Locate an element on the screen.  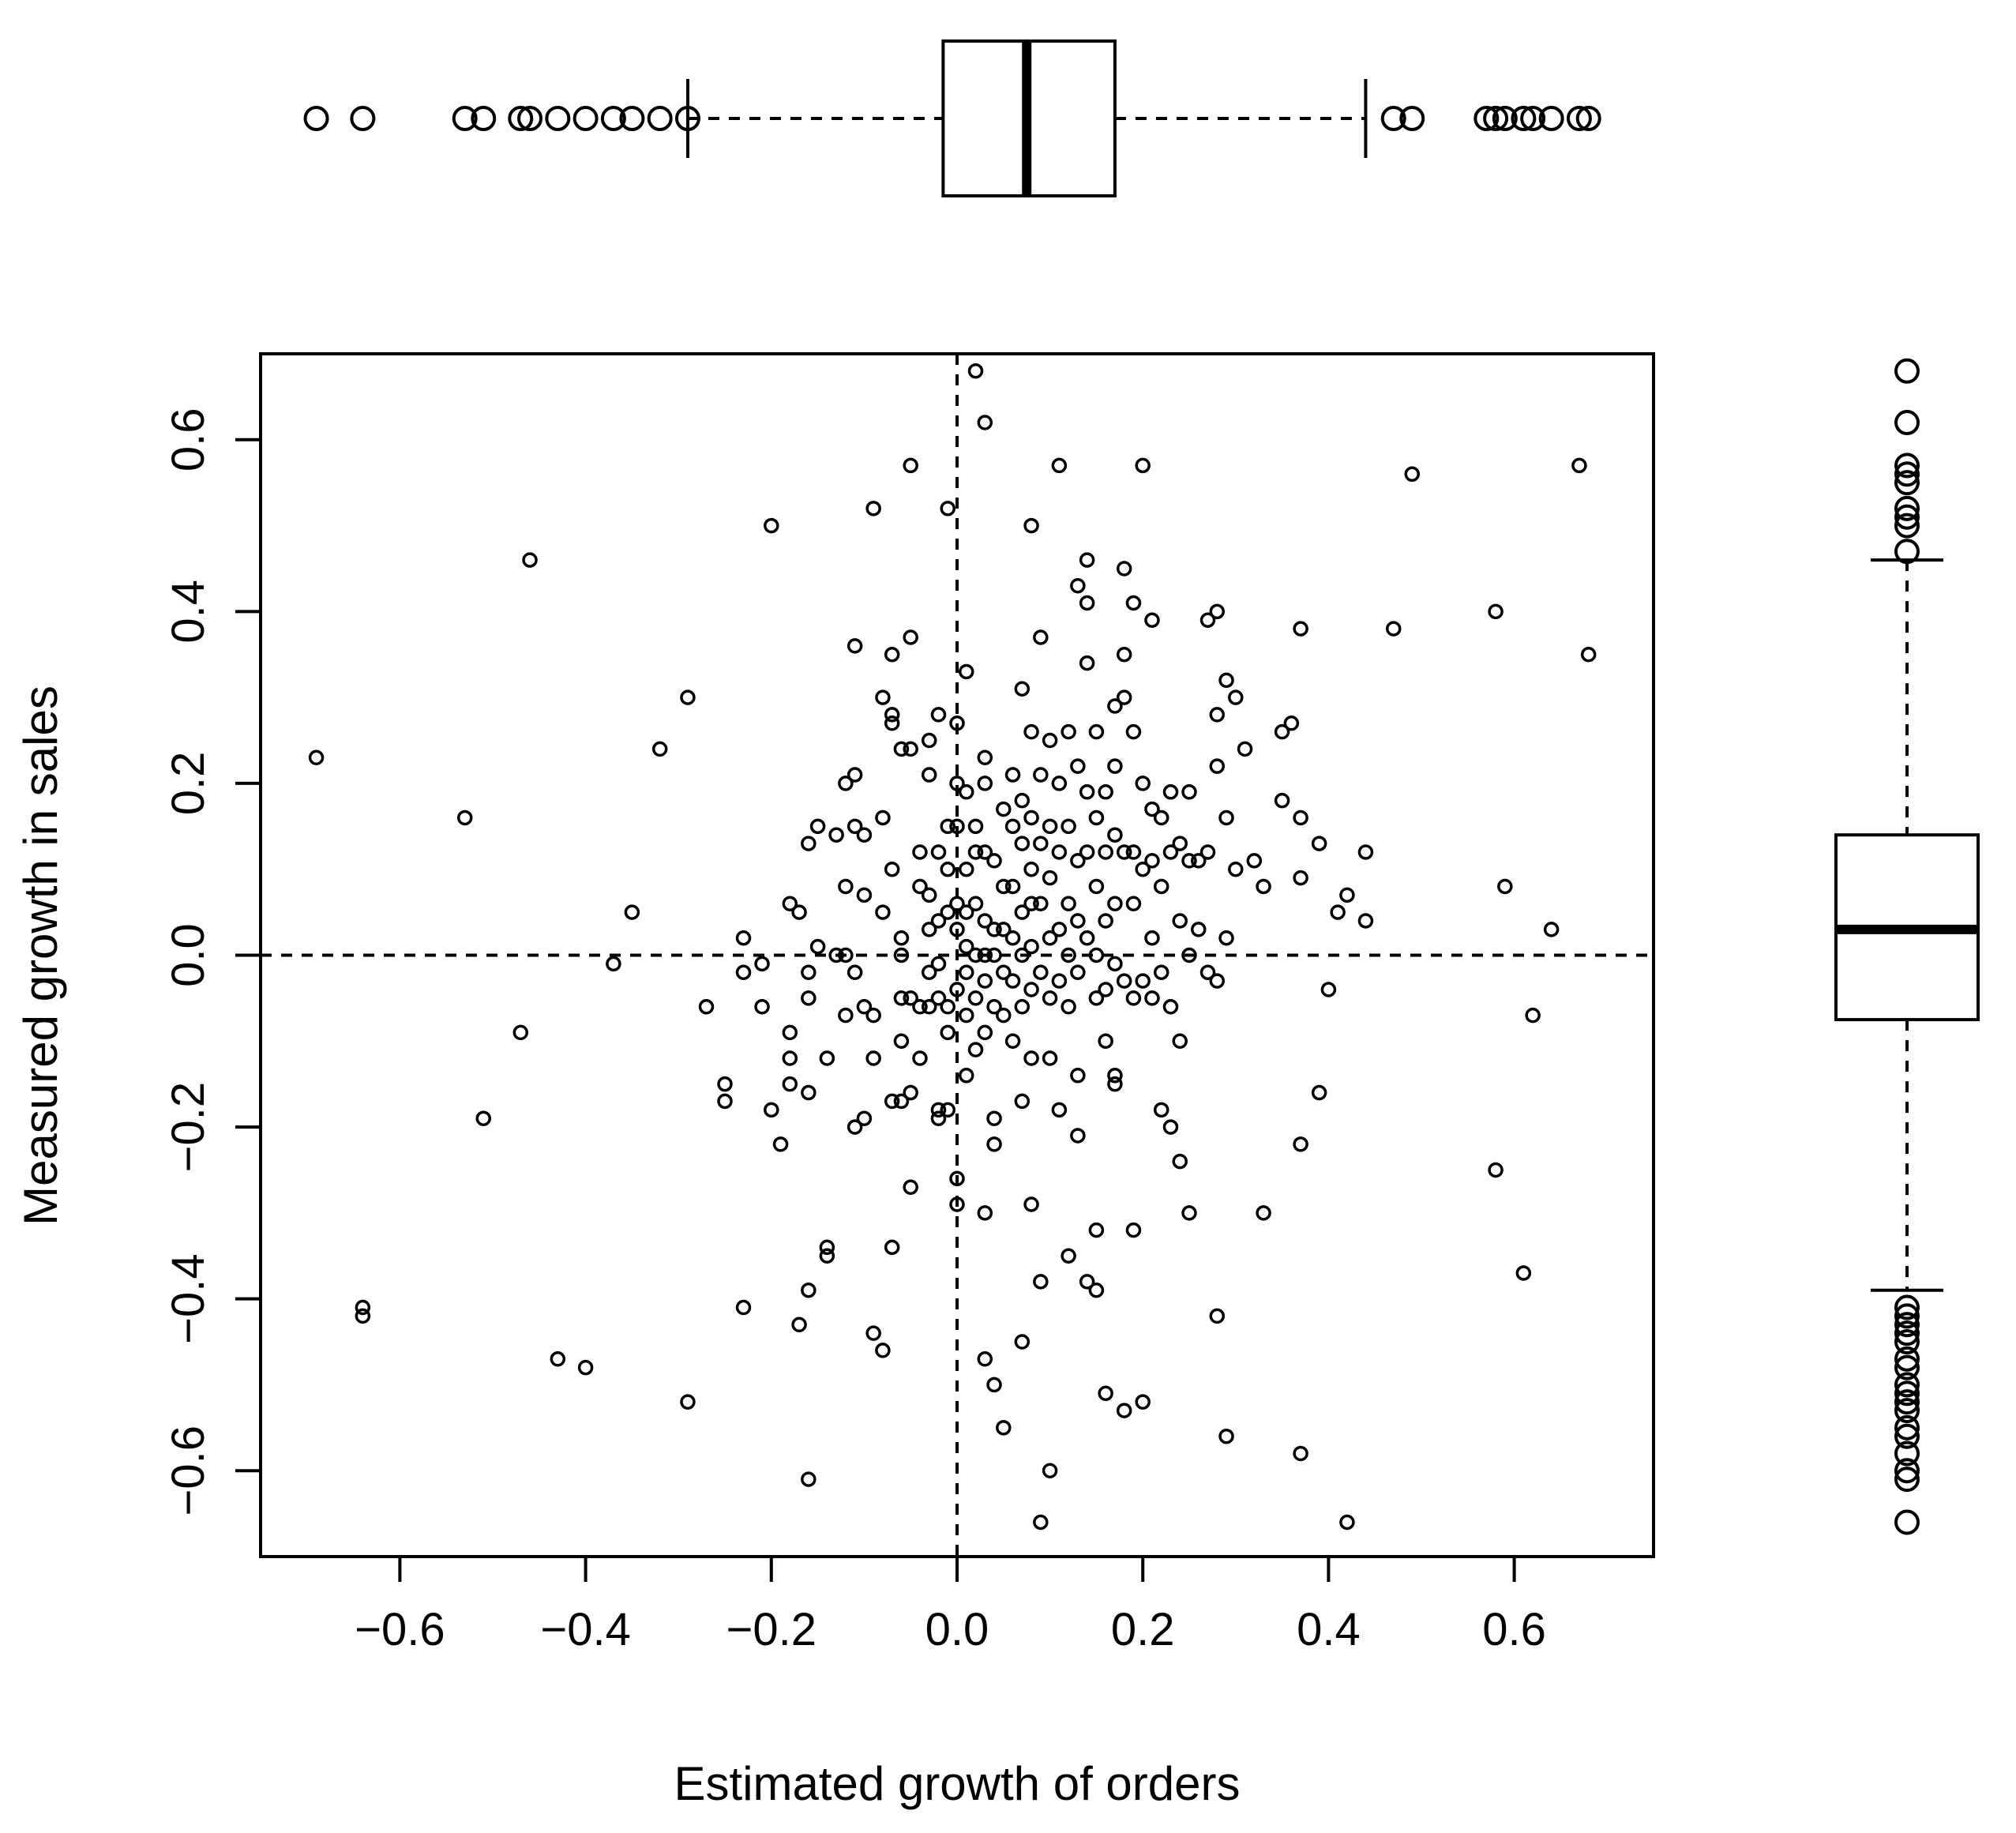
right-boxplot is located at coordinates (1907, 946).